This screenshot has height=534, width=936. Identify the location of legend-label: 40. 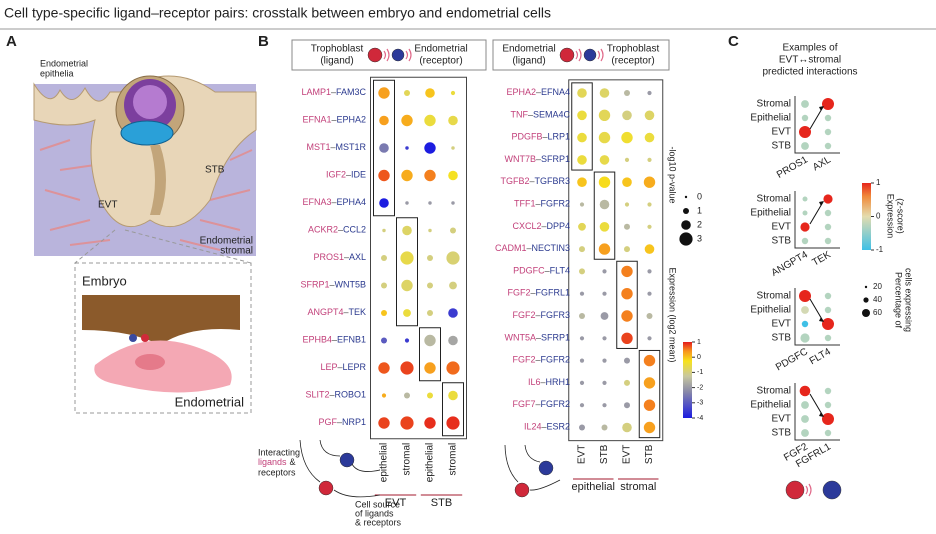
(877, 299).